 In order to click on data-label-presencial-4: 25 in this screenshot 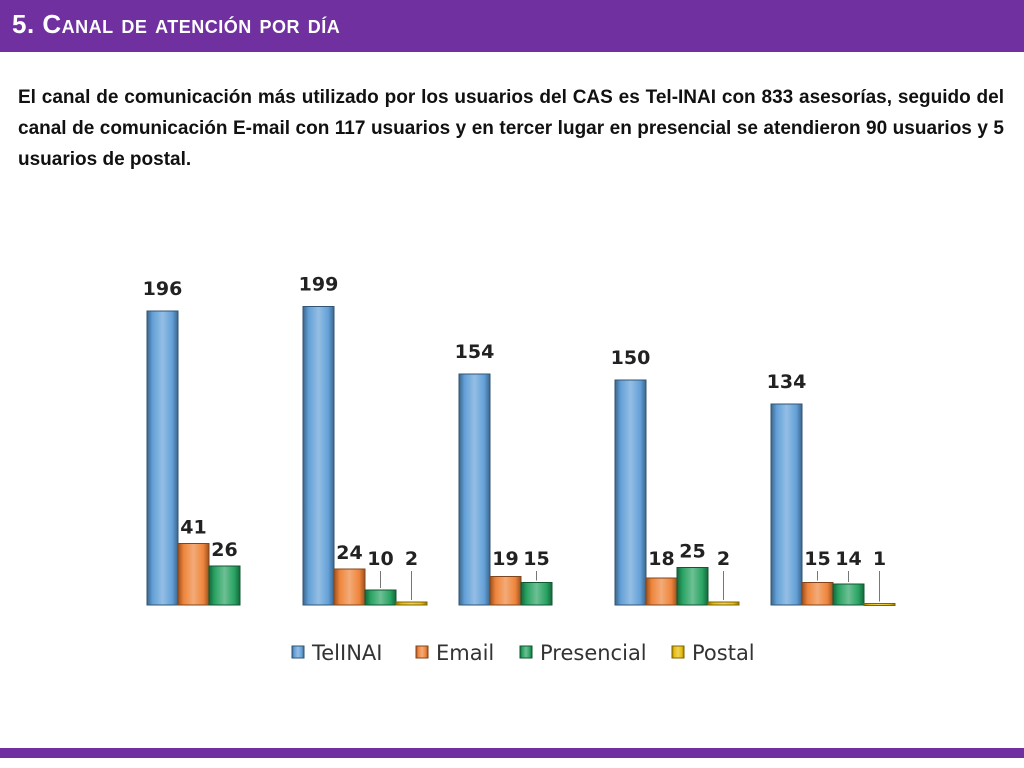, I will do `click(692, 552)`.